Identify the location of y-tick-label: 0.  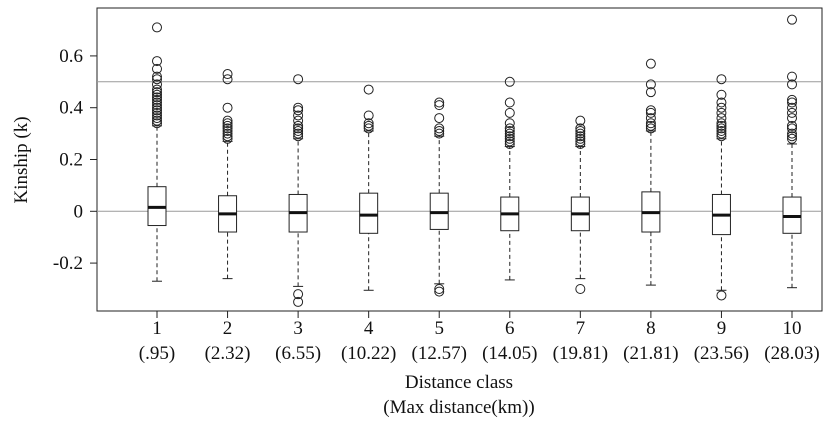
(79, 211).